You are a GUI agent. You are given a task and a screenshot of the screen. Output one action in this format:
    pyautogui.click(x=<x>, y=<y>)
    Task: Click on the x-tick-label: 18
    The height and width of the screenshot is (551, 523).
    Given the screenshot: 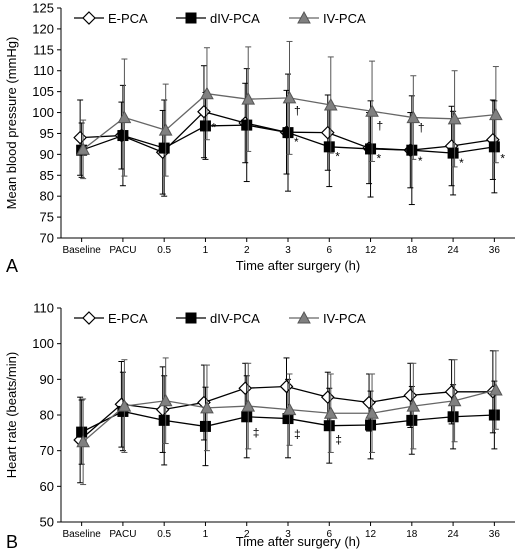 What is the action you would take?
    pyautogui.click(x=412, y=250)
    